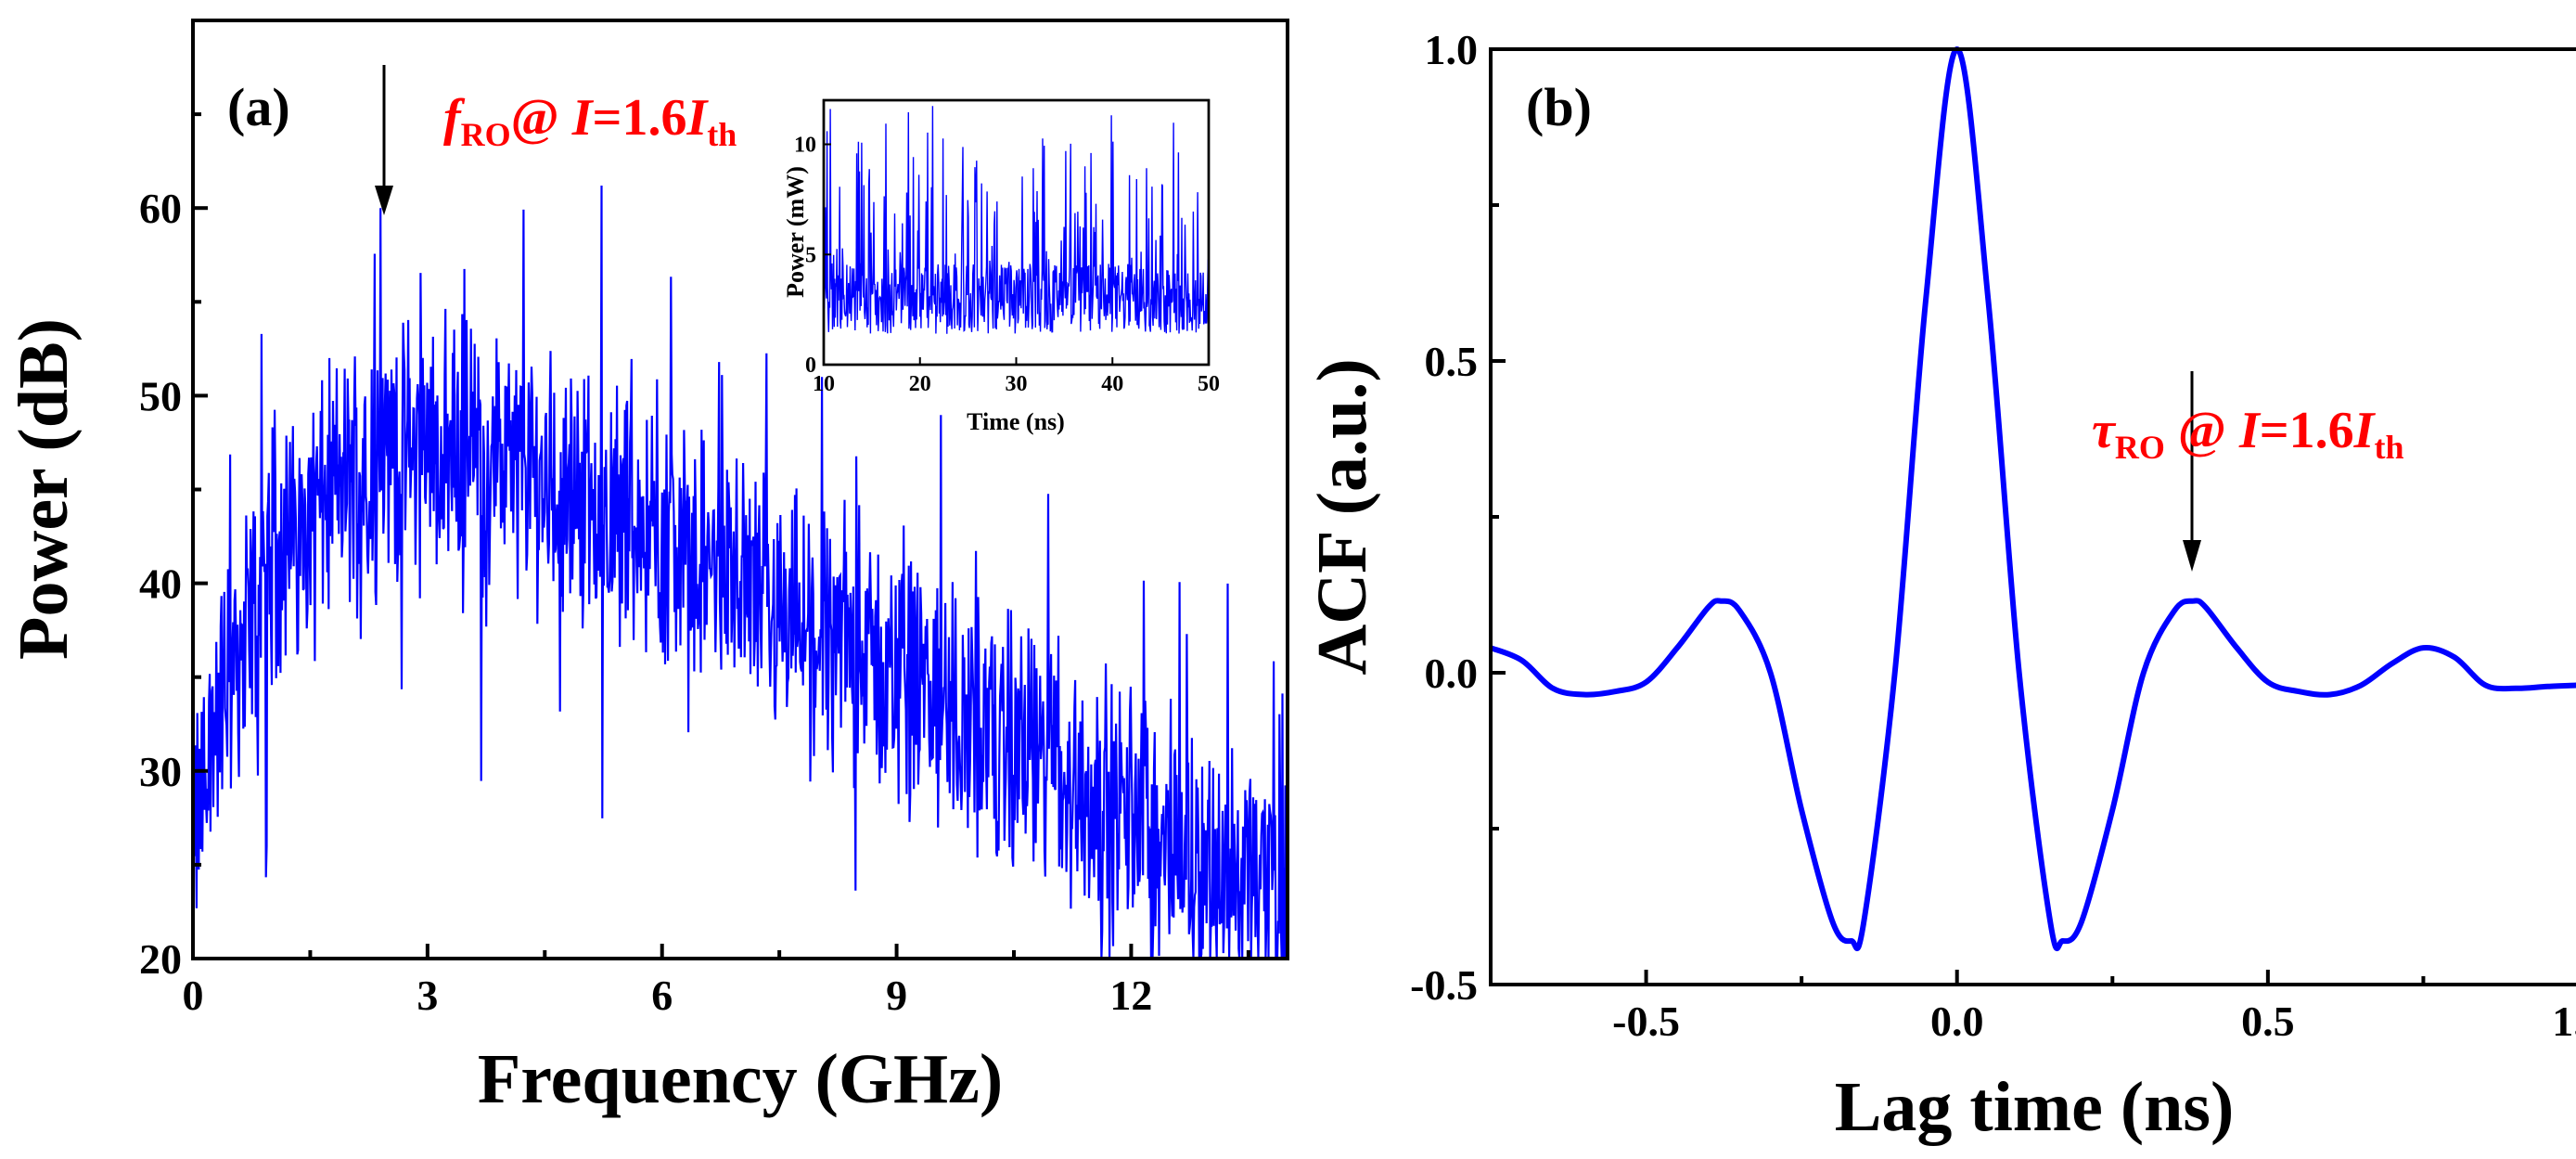 This screenshot has width=2576, height=1159. What do you see at coordinates (810, 366) in the screenshot?
I see `inset-ytick-label: 0` at bounding box center [810, 366].